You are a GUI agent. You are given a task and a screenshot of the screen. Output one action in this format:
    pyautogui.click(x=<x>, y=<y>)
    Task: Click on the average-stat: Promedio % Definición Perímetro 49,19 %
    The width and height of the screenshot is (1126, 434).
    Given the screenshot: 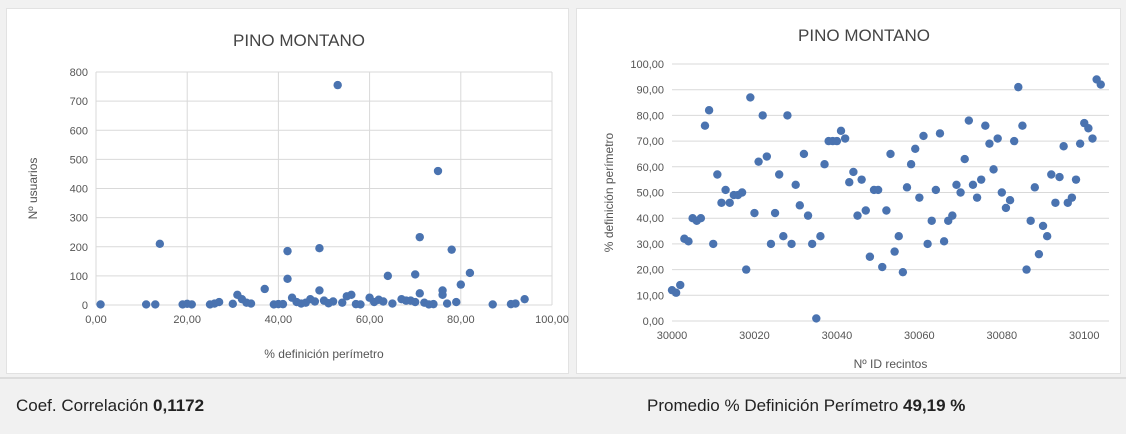 What is the action you would take?
    pyautogui.click(x=806, y=406)
    